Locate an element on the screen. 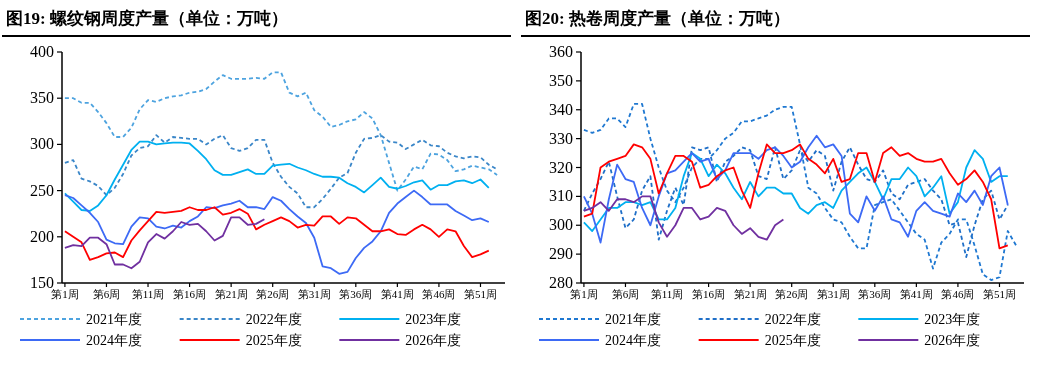 The height and width of the screenshot is (379, 1038). y-tick-label: 200 is located at coordinates (42, 236).